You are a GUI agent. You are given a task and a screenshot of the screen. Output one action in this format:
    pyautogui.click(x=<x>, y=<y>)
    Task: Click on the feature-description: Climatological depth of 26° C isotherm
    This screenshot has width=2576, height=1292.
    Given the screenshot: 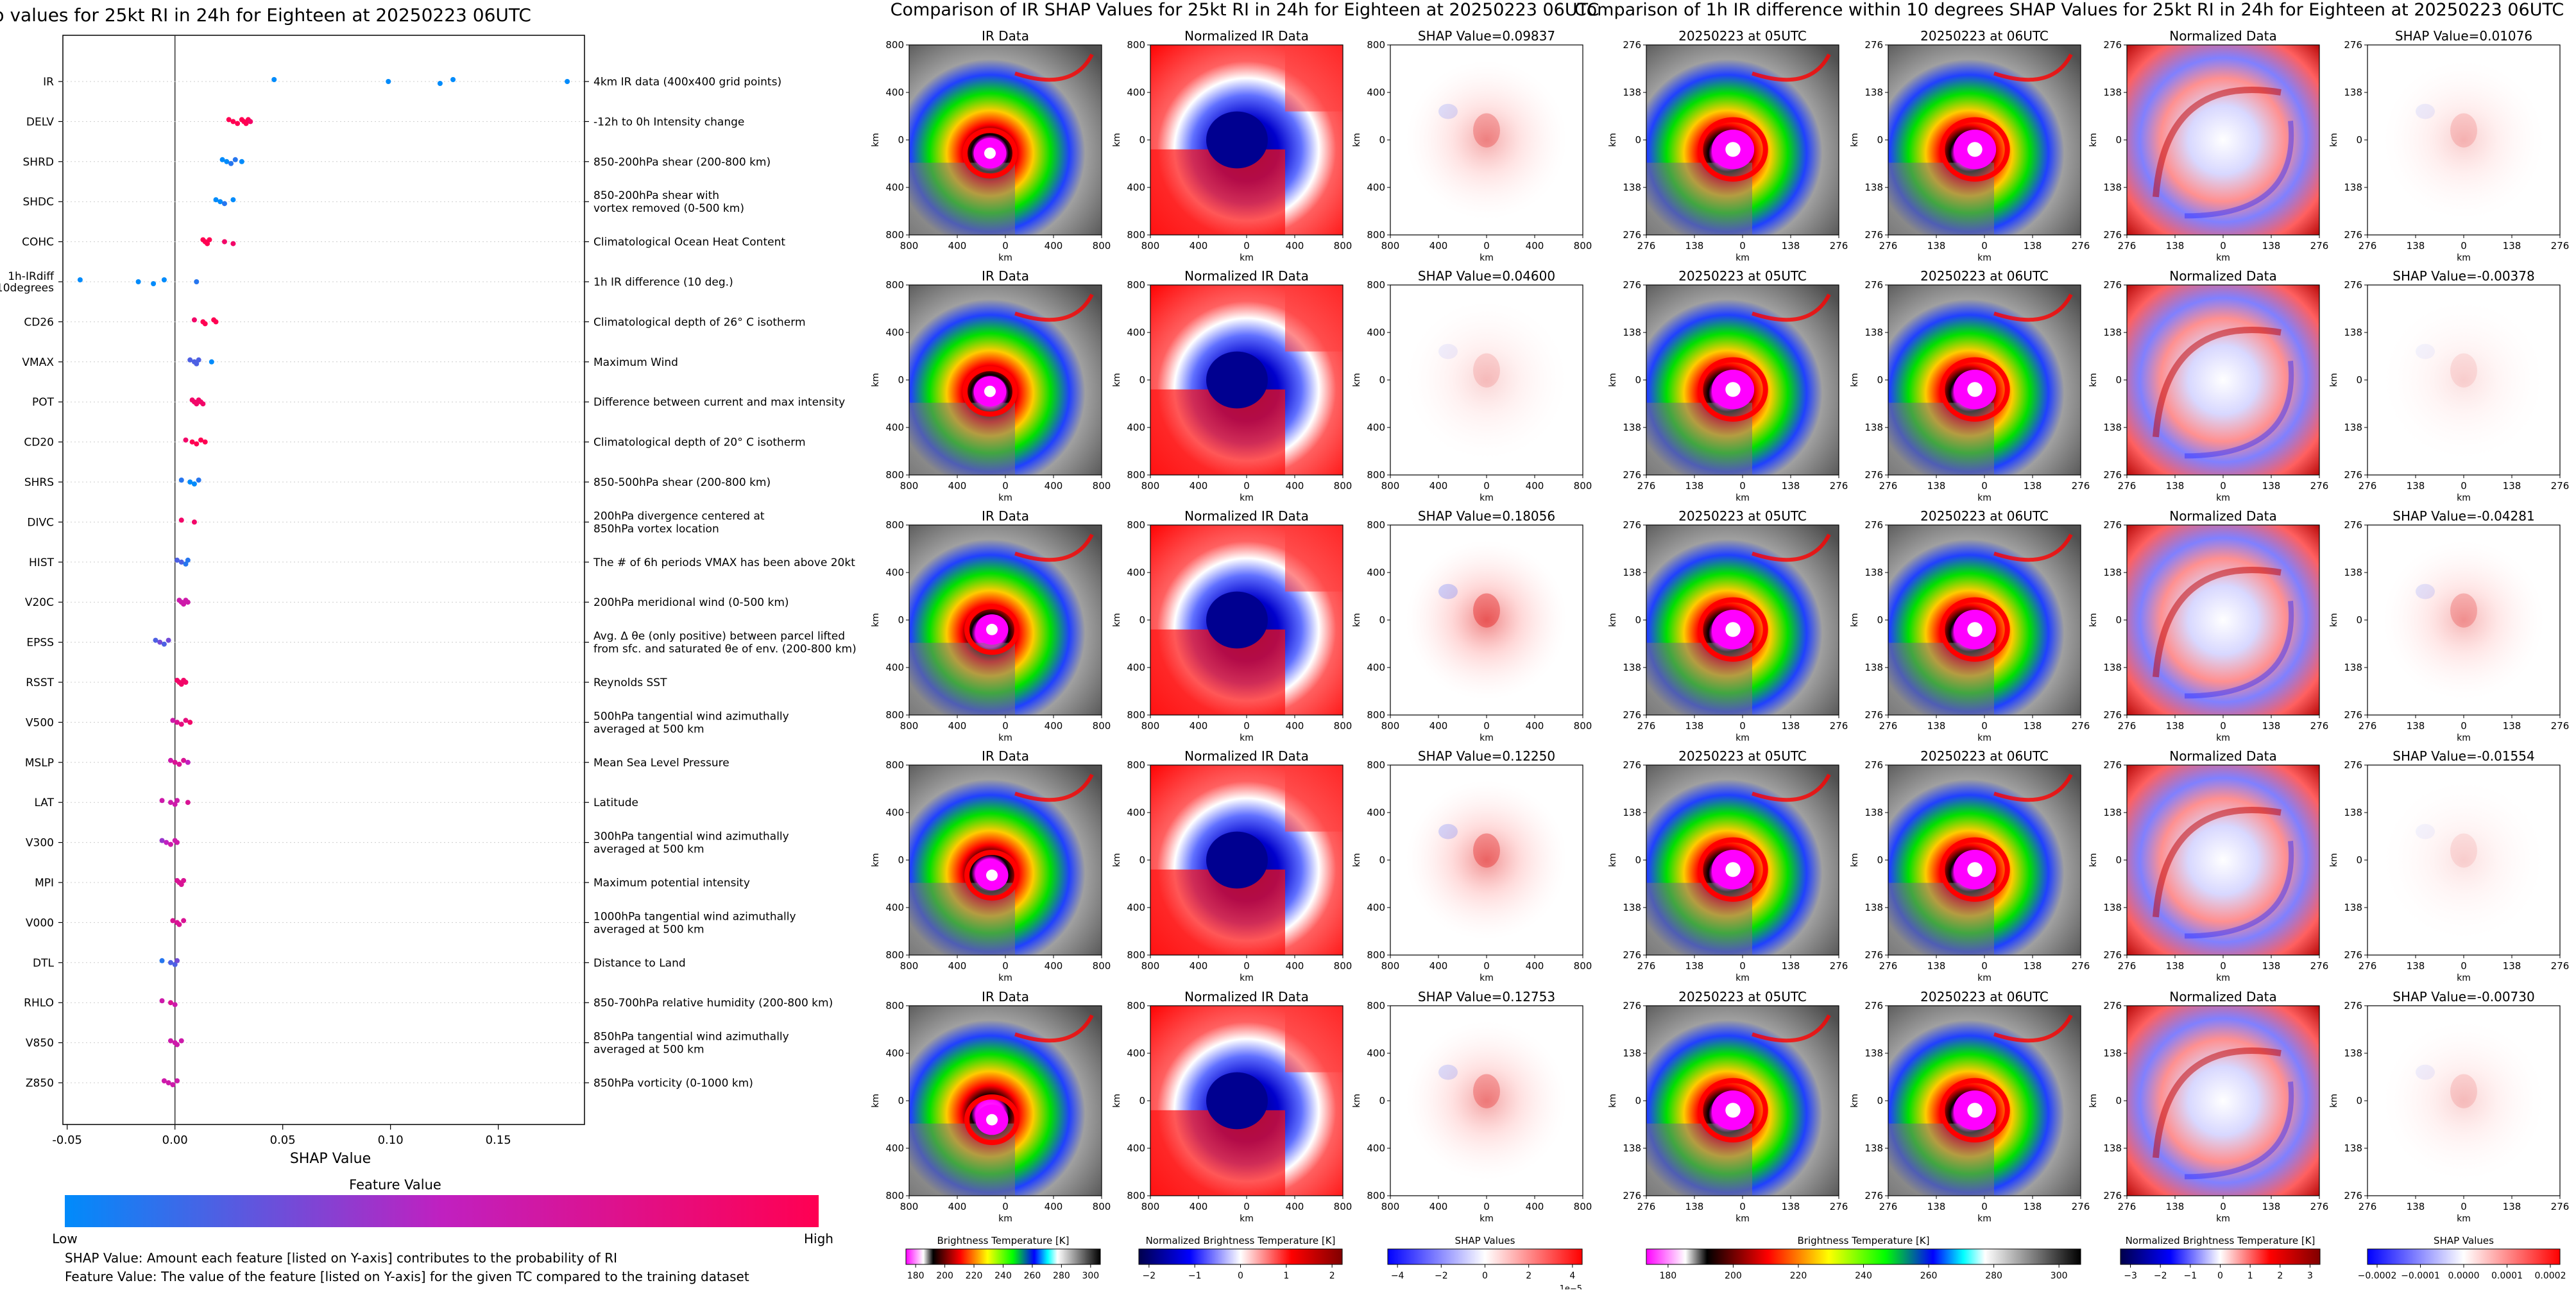 What is the action you would take?
    pyautogui.click(x=699, y=322)
    